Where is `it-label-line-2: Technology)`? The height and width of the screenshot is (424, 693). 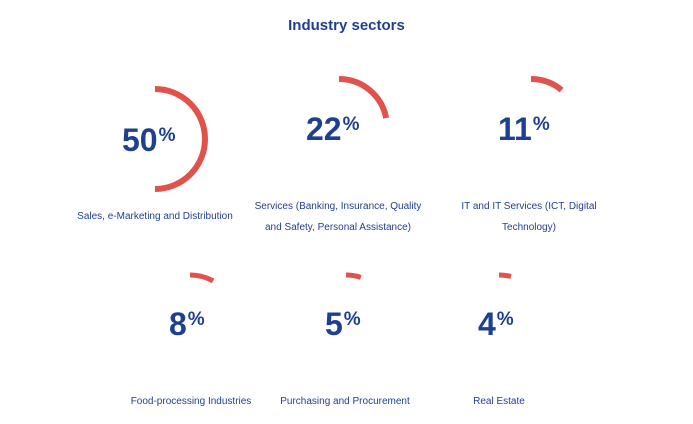
it-label-line-2: Technology) is located at coordinates (529, 227).